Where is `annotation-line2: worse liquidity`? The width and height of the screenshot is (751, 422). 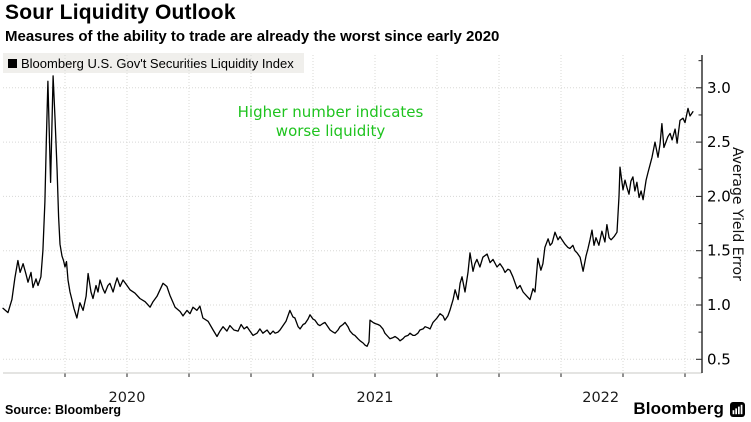
annotation-line2: worse liquidity is located at coordinates (330, 131).